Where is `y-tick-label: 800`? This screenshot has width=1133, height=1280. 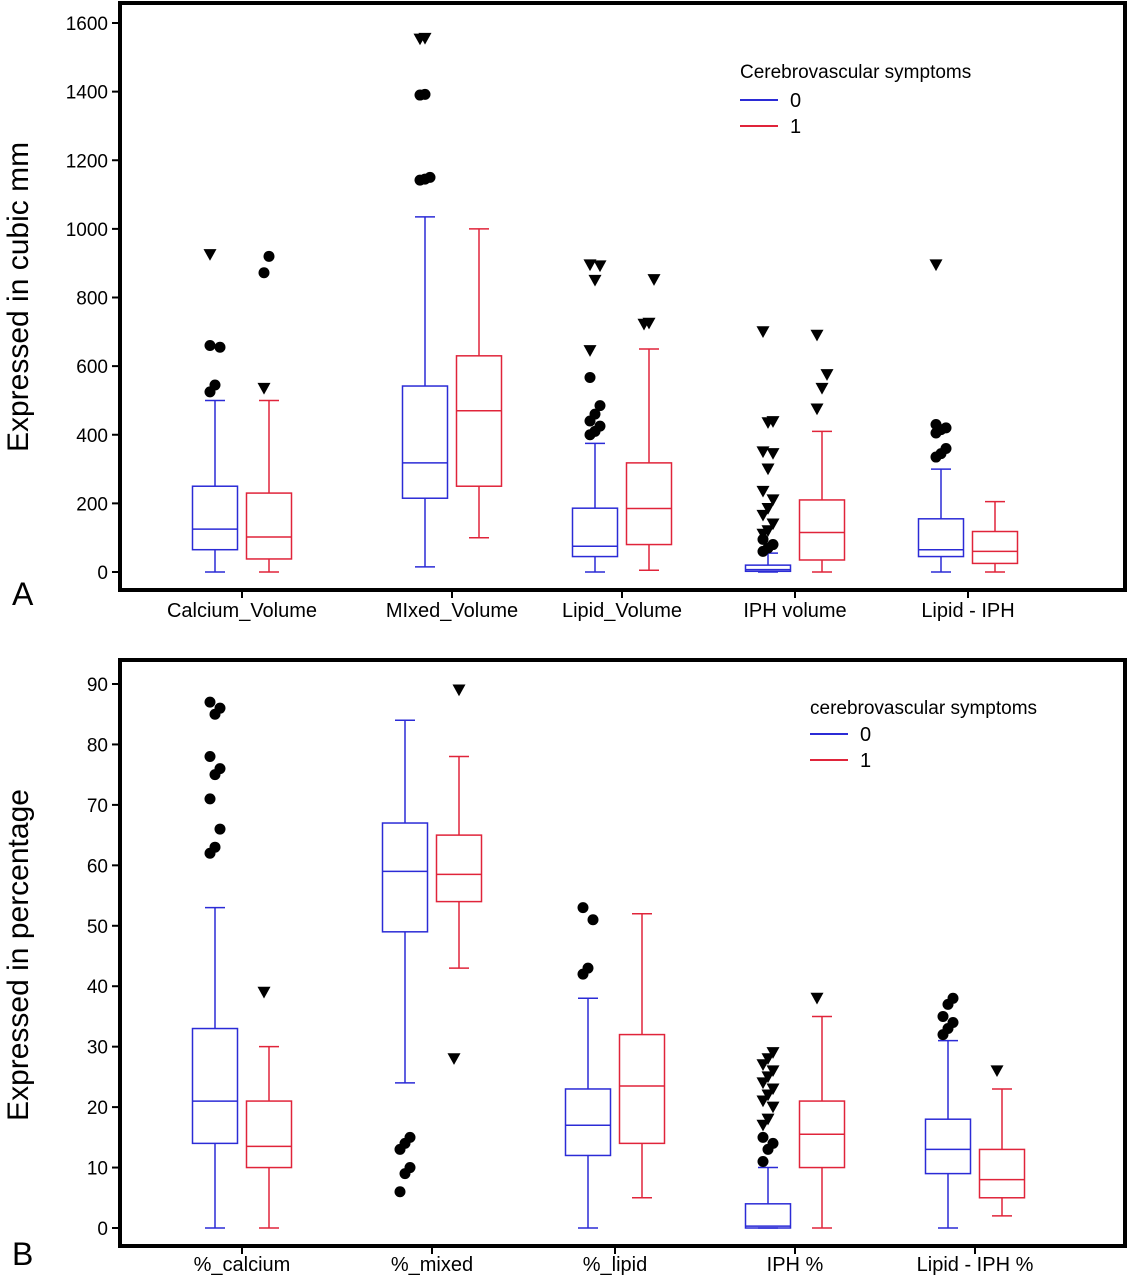
y-tick-label: 800 is located at coordinates (92, 299).